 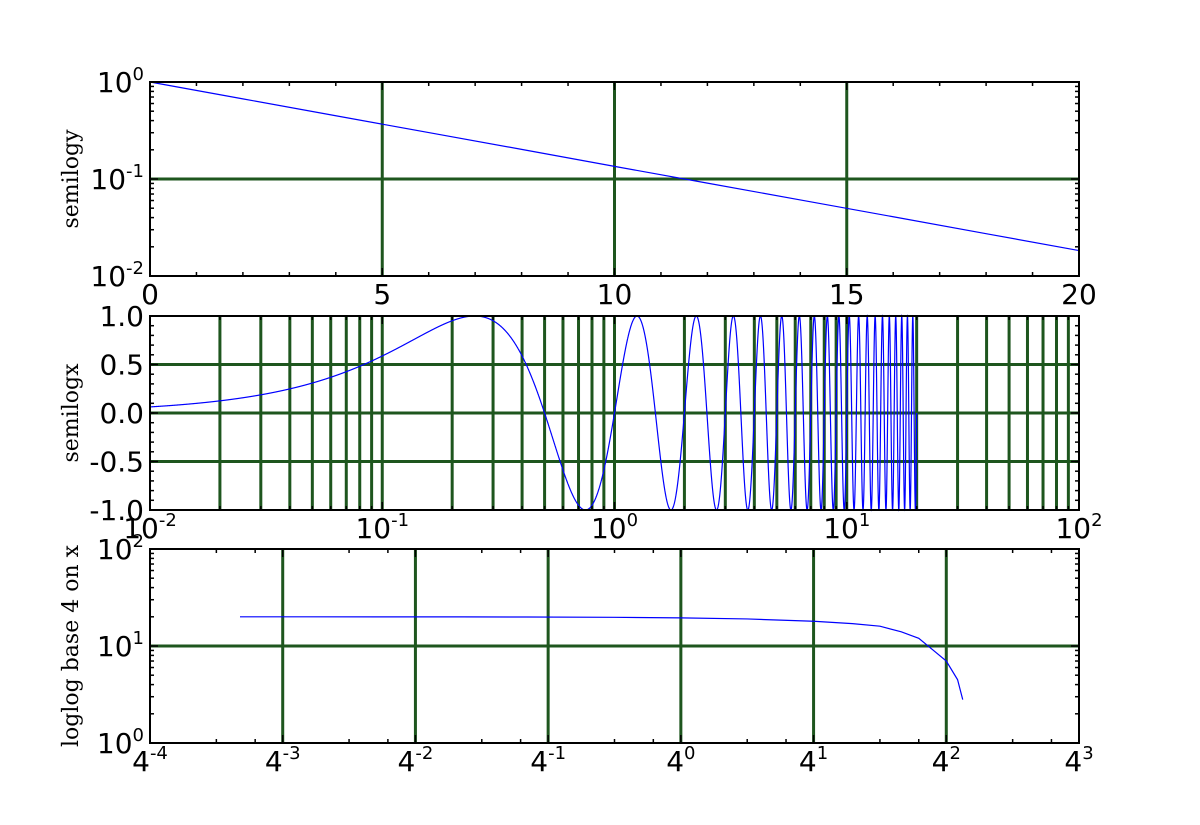 I want to click on x-tick-label: 4-2, so click(x=416, y=760).